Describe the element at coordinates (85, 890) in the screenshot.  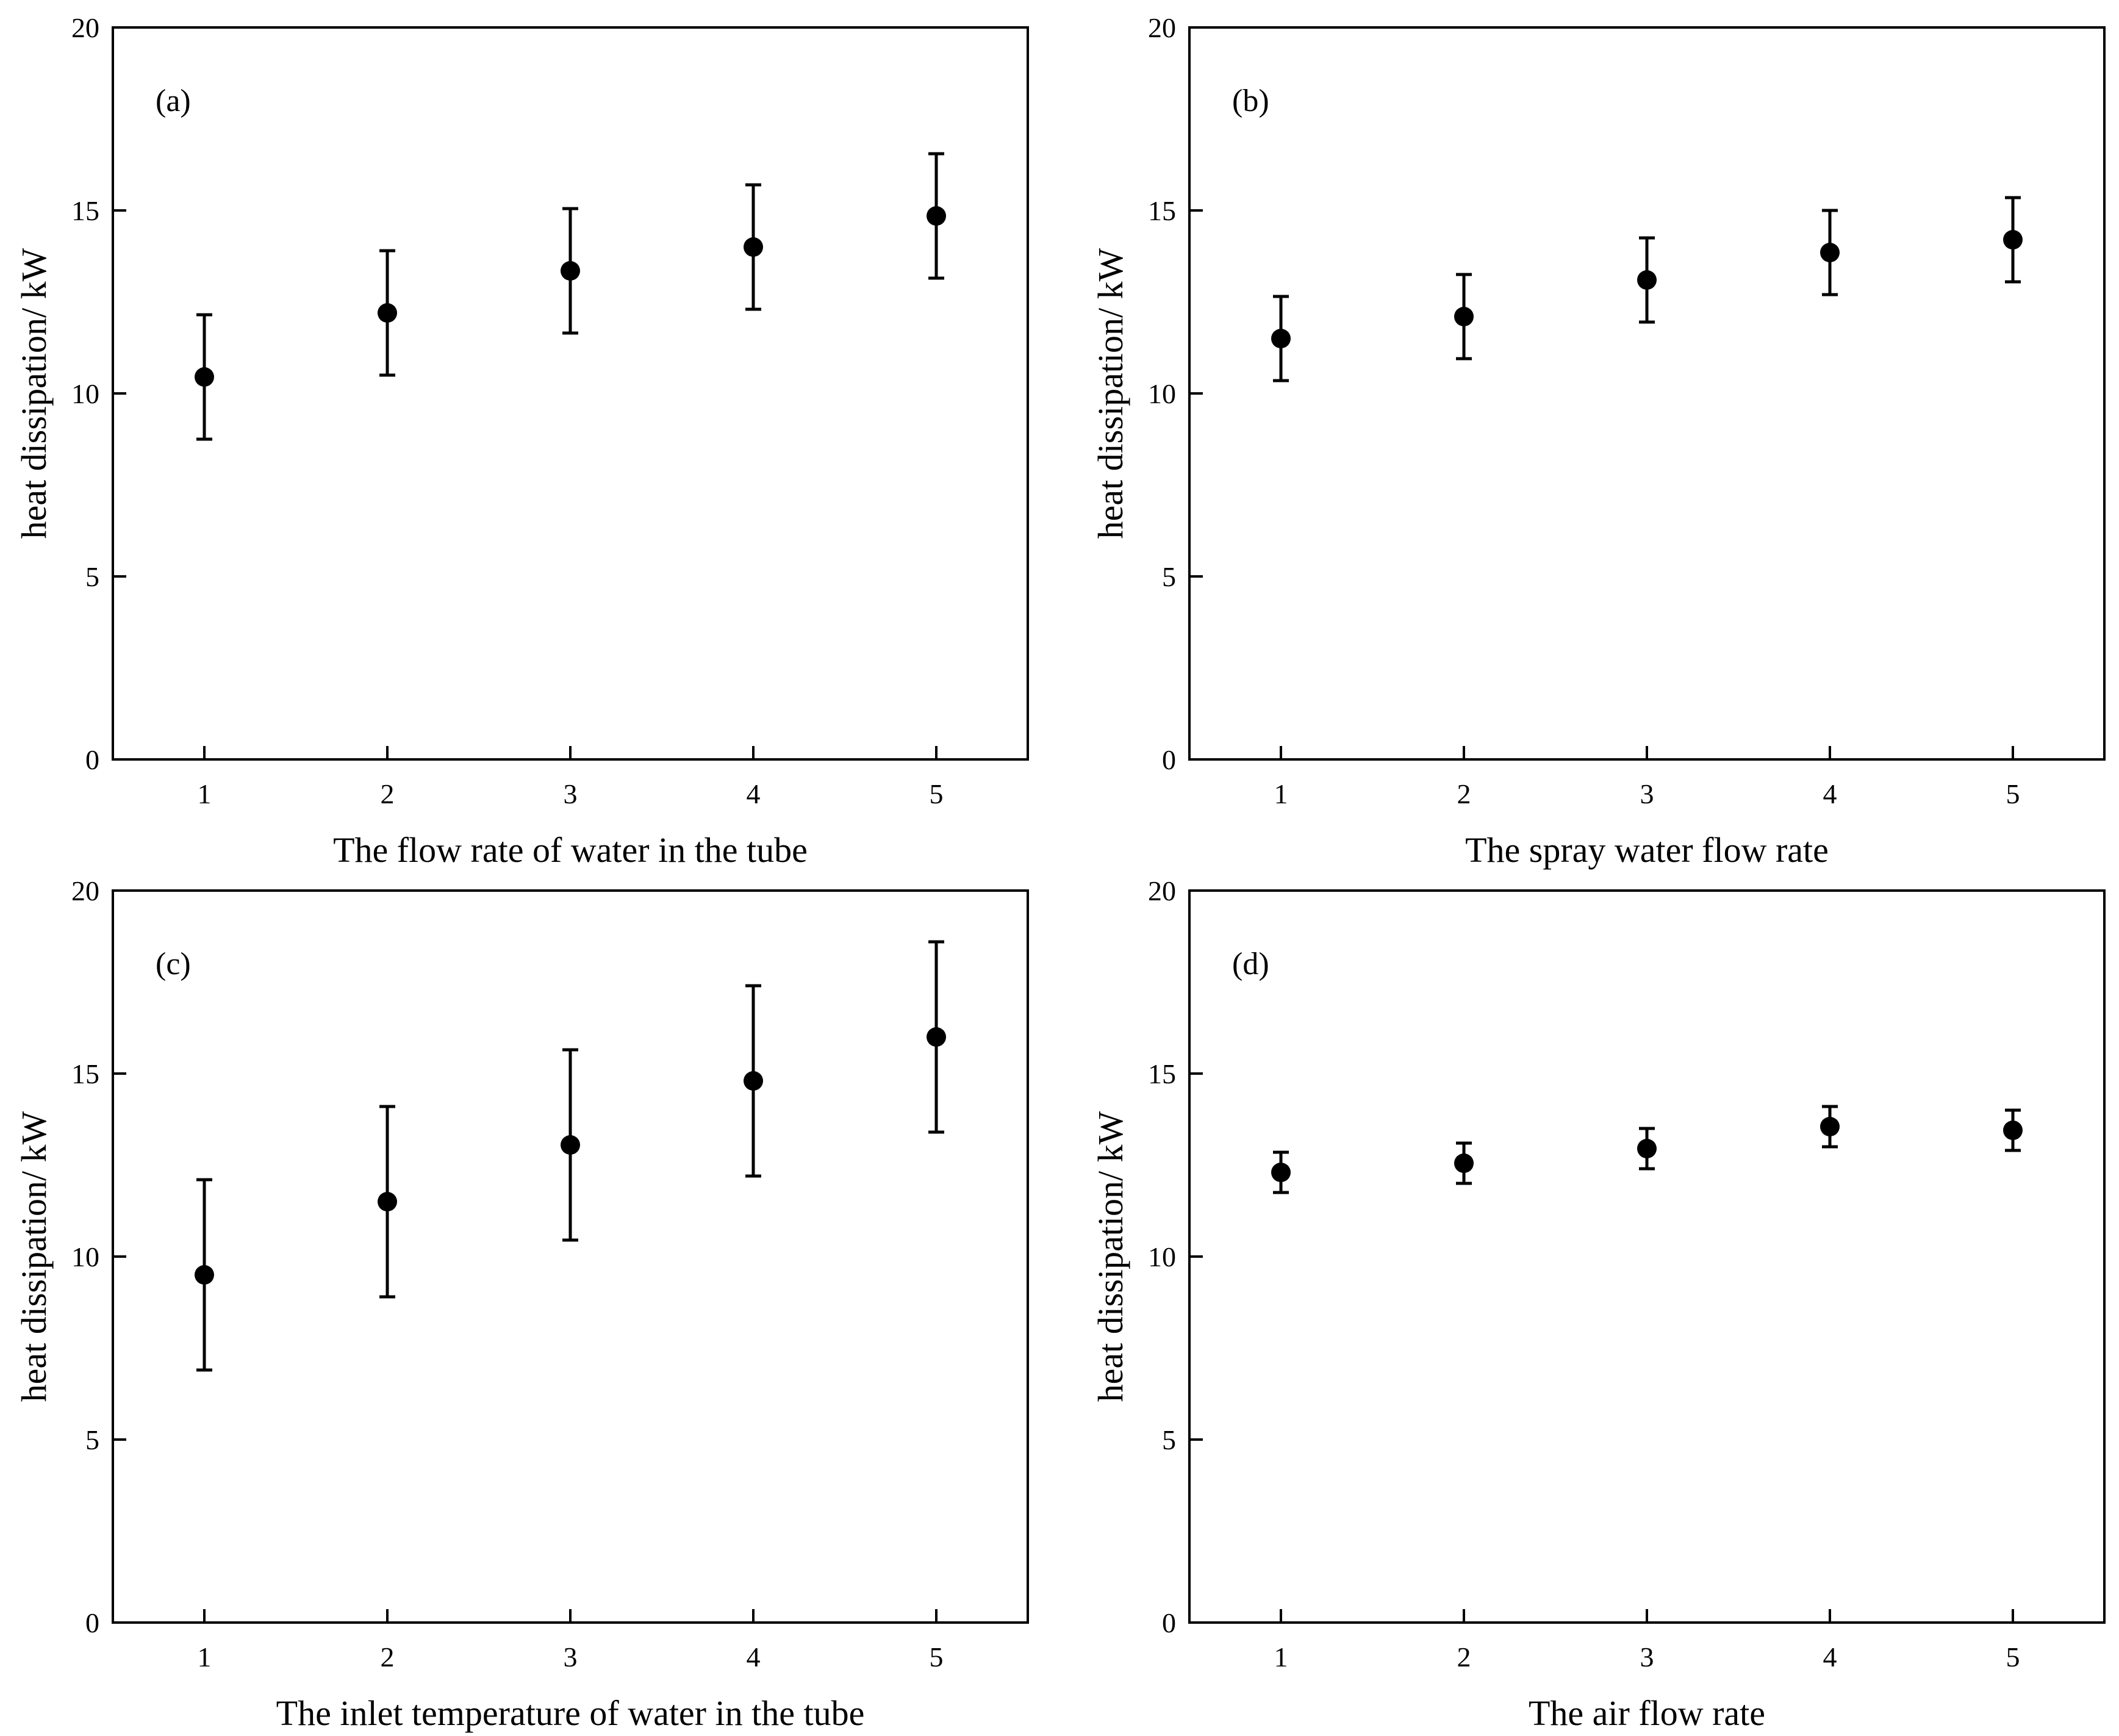
I see `y-tick-label-c: 20` at that location.